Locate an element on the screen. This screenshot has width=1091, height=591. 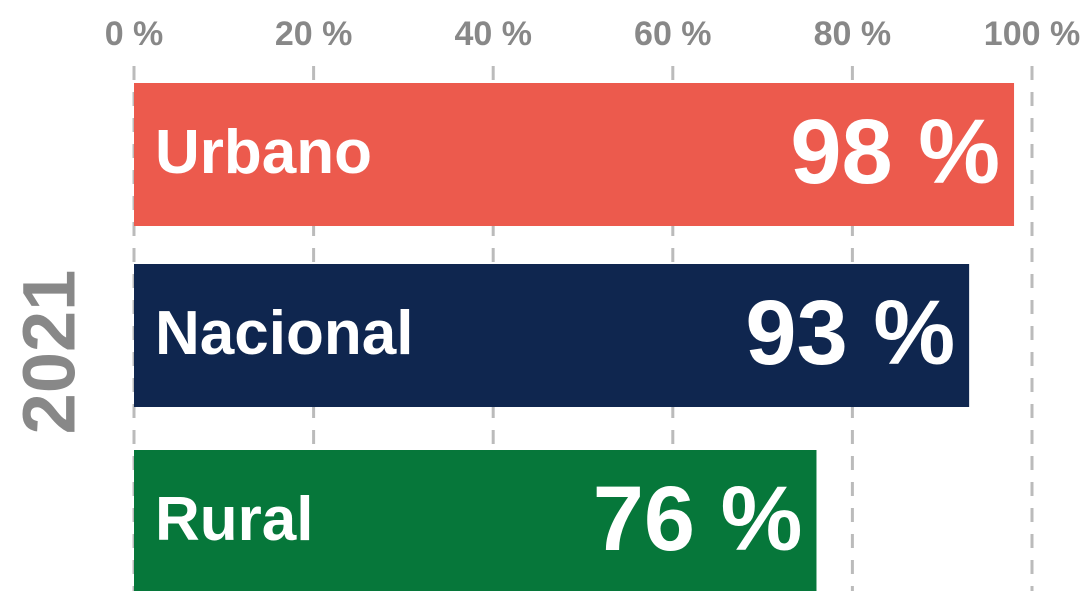
x-tick-label: 0 % is located at coordinates (134, 34).